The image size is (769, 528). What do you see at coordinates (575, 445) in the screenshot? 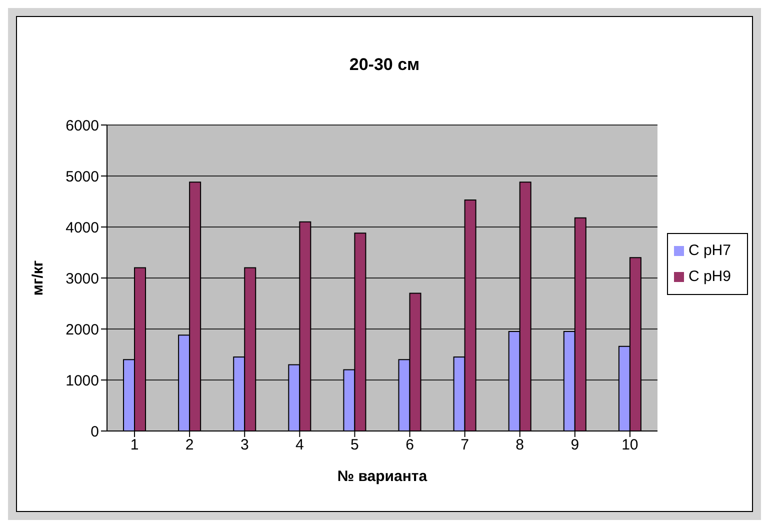
I see `x-tick-label: 9` at bounding box center [575, 445].